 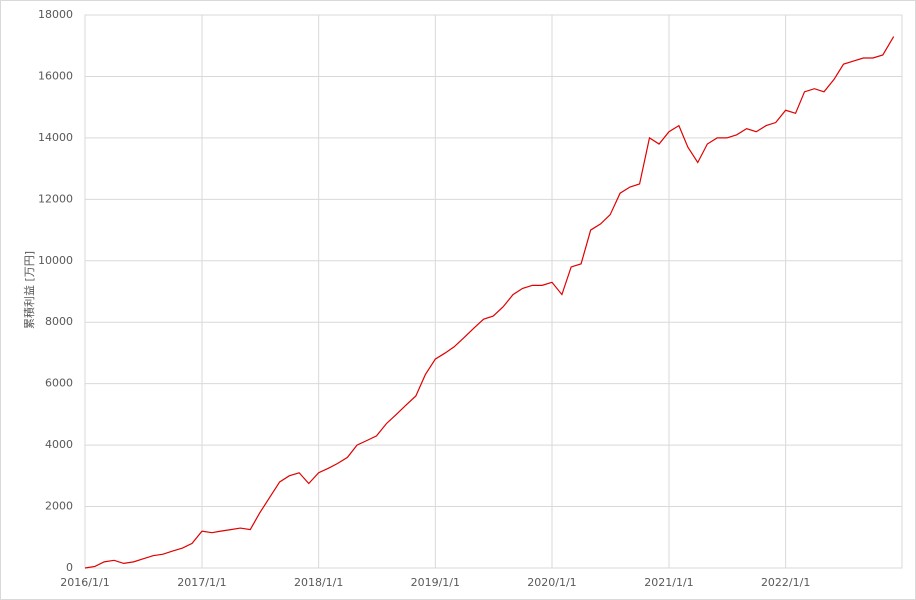 What do you see at coordinates (59, 321) in the screenshot?
I see `y-tick-label: 8000` at bounding box center [59, 321].